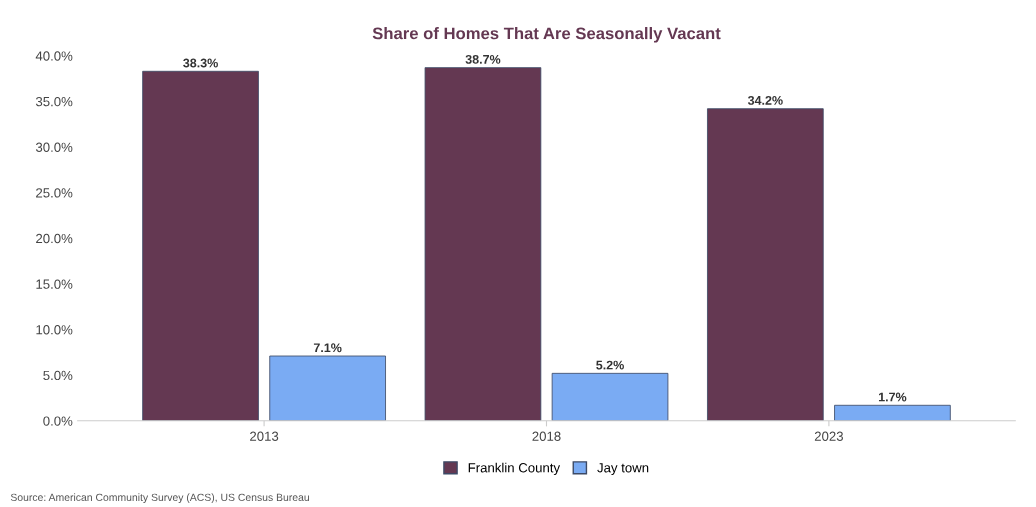  Describe the element at coordinates (58, 421) in the screenshot. I see `y-tick-label: 0.0%` at that location.